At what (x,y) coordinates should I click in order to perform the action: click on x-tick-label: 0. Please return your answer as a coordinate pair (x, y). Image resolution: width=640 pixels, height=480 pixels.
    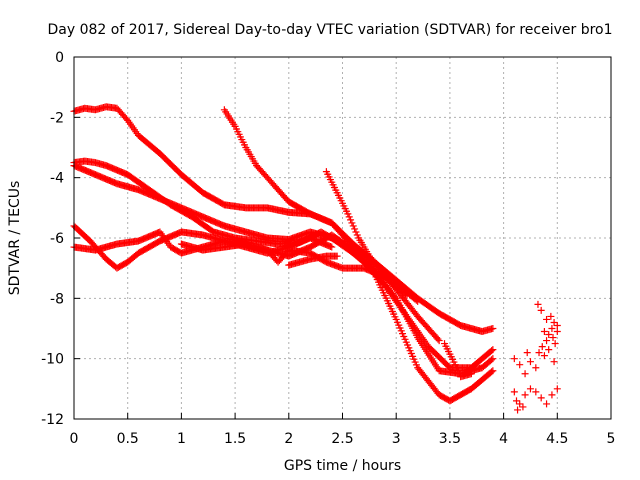
    Looking at the image, I should click on (74, 439).